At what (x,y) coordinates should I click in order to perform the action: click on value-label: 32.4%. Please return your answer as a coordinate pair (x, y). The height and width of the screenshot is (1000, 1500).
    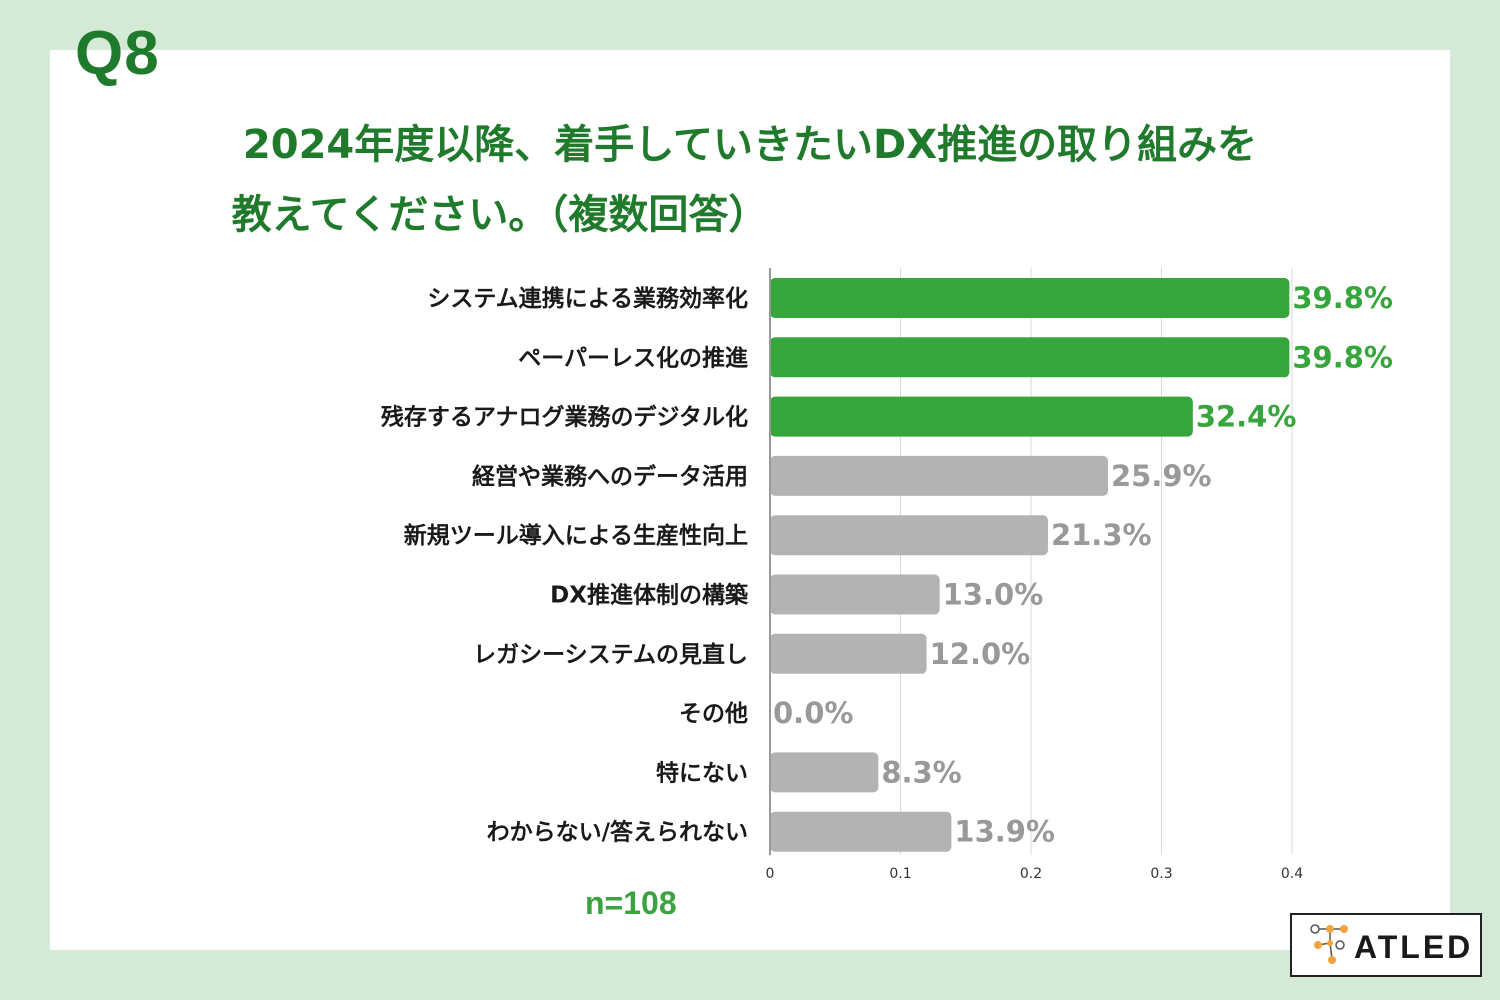
    Looking at the image, I should click on (1246, 417).